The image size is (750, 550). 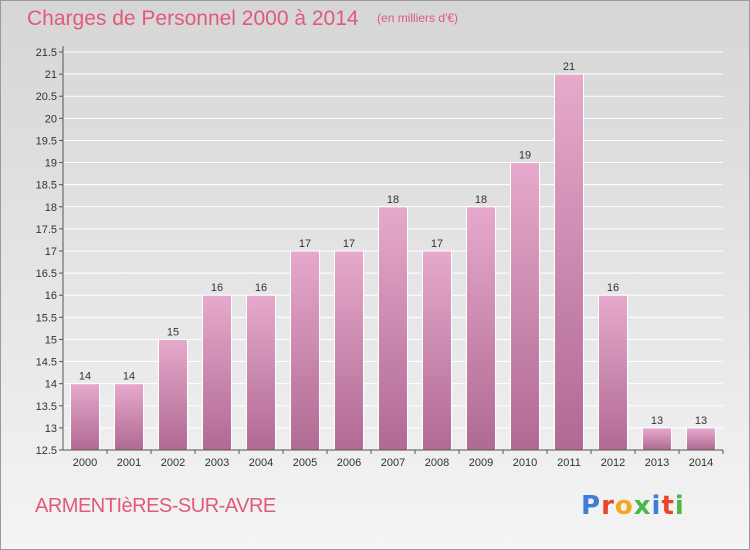 What do you see at coordinates (591, 506) in the screenshot?
I see `logo-letter: P` at bounding box center [591, 506].